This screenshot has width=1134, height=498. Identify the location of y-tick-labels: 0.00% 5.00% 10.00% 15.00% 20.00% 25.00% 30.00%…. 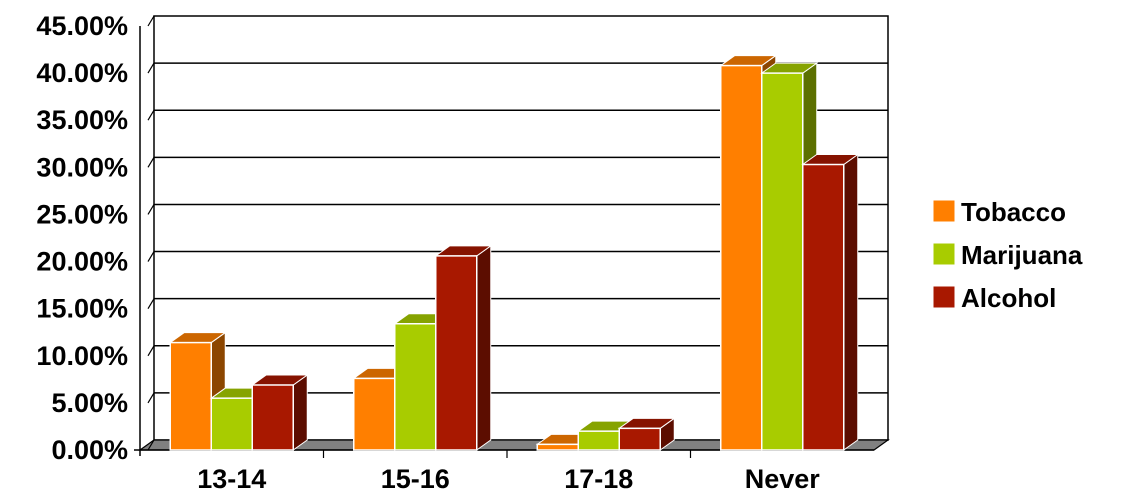
(82, 238).